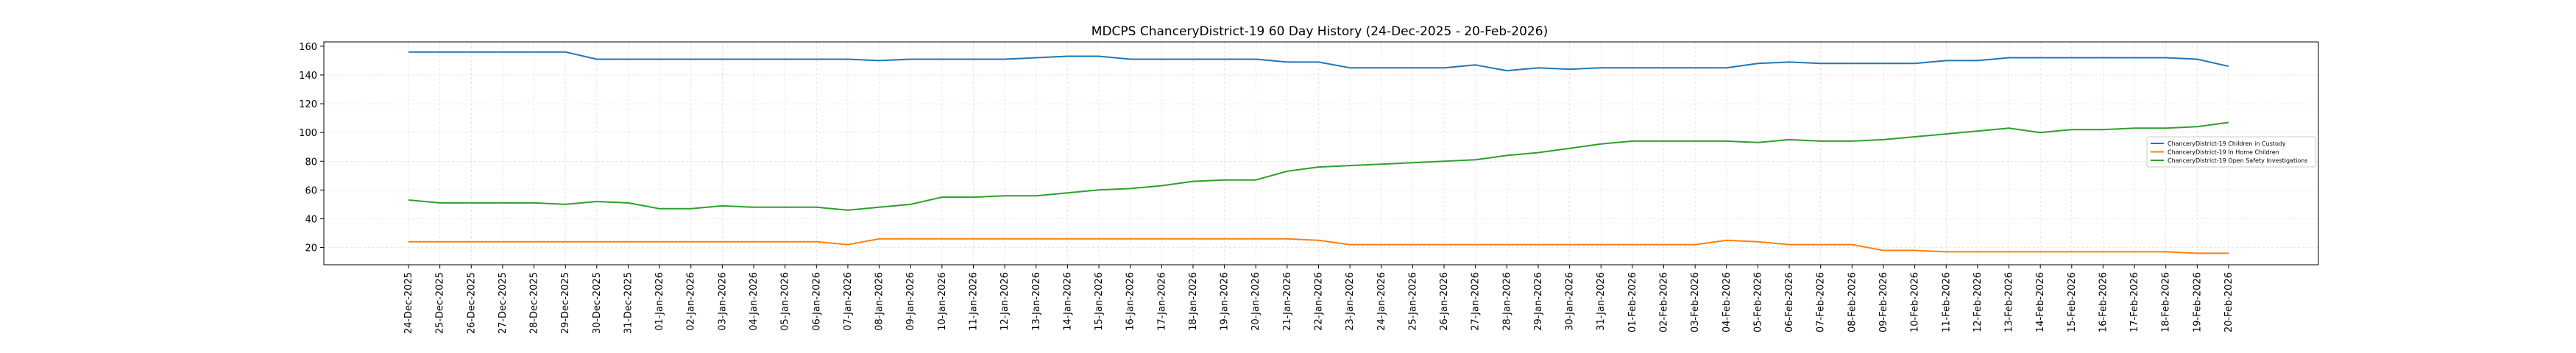 The image size is (2576, 353). I want to click on x-tick-label: 17-Jan-2026, so click(1161, 301).